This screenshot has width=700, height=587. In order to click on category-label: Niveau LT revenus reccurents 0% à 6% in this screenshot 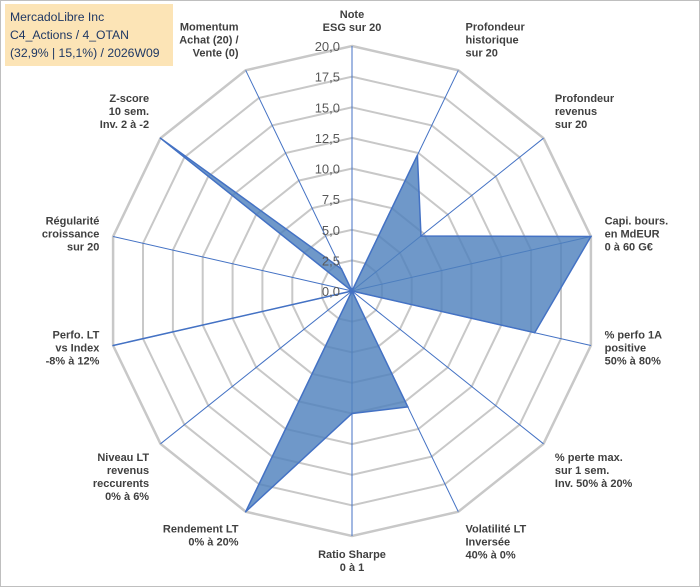, I will do `click(121, 477)`.